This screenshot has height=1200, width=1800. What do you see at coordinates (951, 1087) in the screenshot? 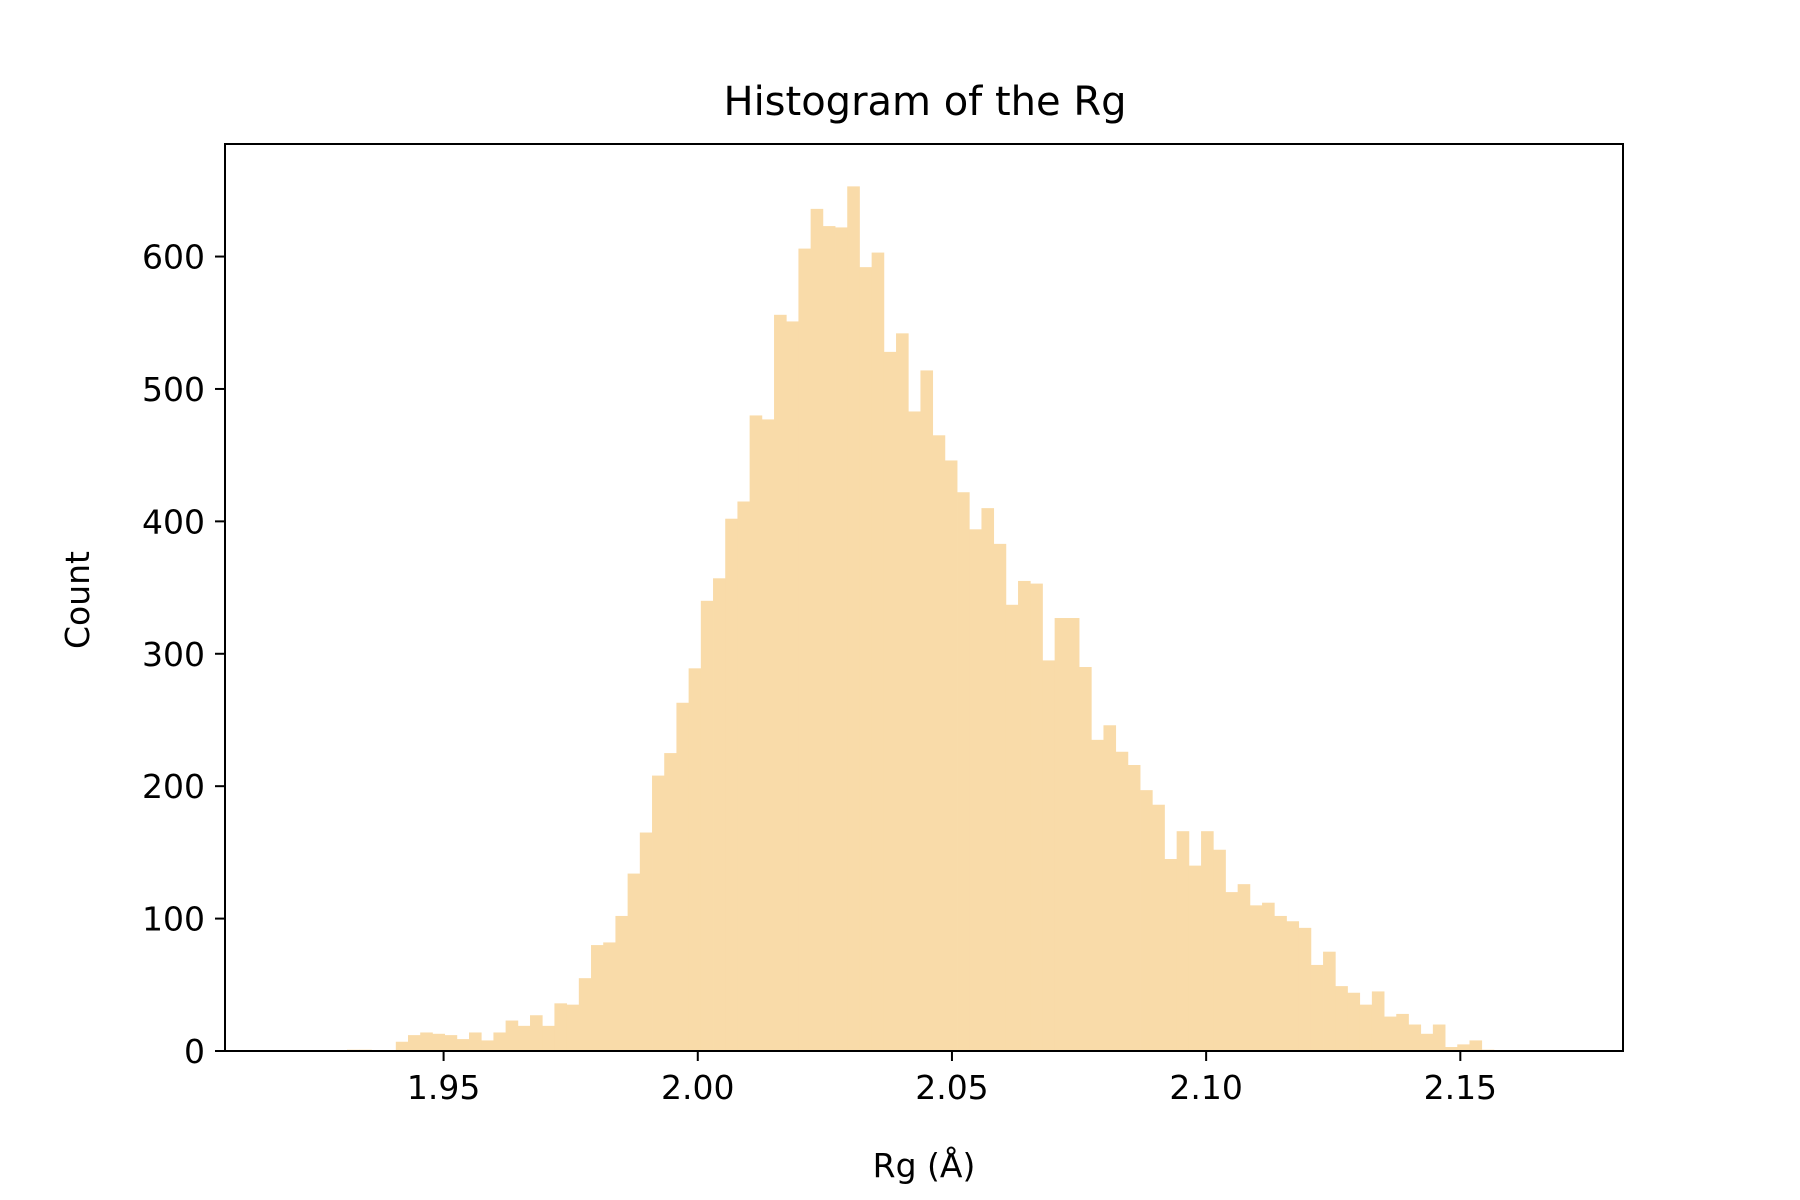
I see `x-tick-label: 2.05` at bounding box center [951, 1087].